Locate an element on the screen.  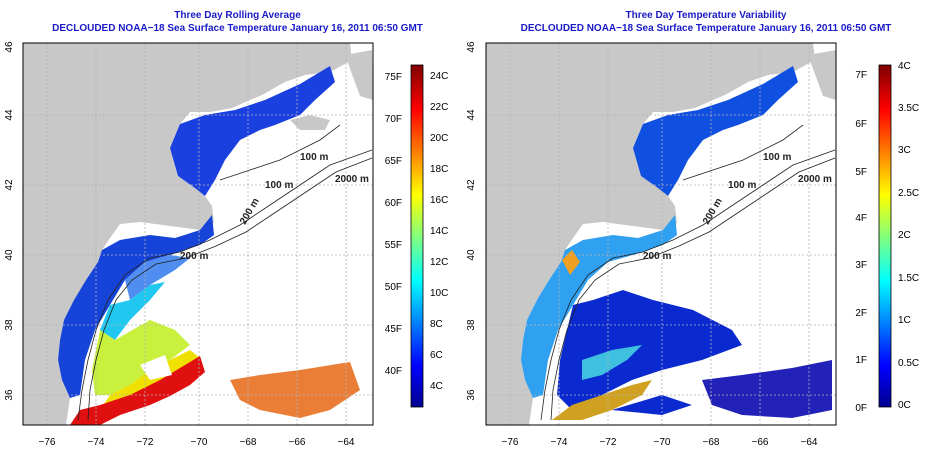
colorbar-label: 0F is located at coordinates (861, 408).